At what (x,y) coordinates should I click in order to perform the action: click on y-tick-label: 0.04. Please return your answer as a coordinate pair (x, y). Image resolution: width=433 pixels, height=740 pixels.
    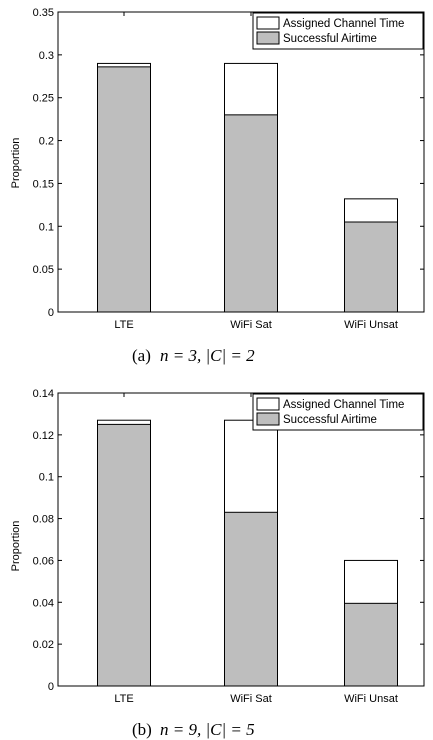
    Looking at the image, I should click on (43, 603).